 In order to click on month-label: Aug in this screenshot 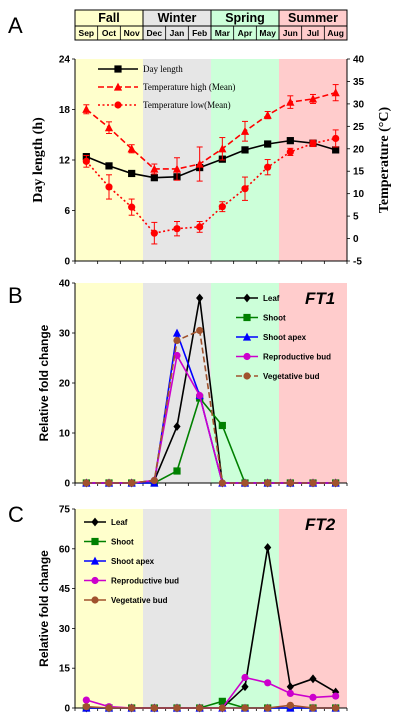, I will do `click(335, 33)`.